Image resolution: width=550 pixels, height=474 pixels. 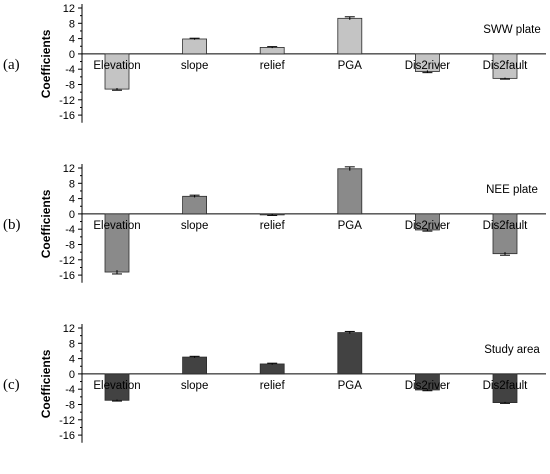 What do you see at coordinates (11, 65) in the screenshot?
I see `panel-label: (a)` at bounding box center [11, 65].